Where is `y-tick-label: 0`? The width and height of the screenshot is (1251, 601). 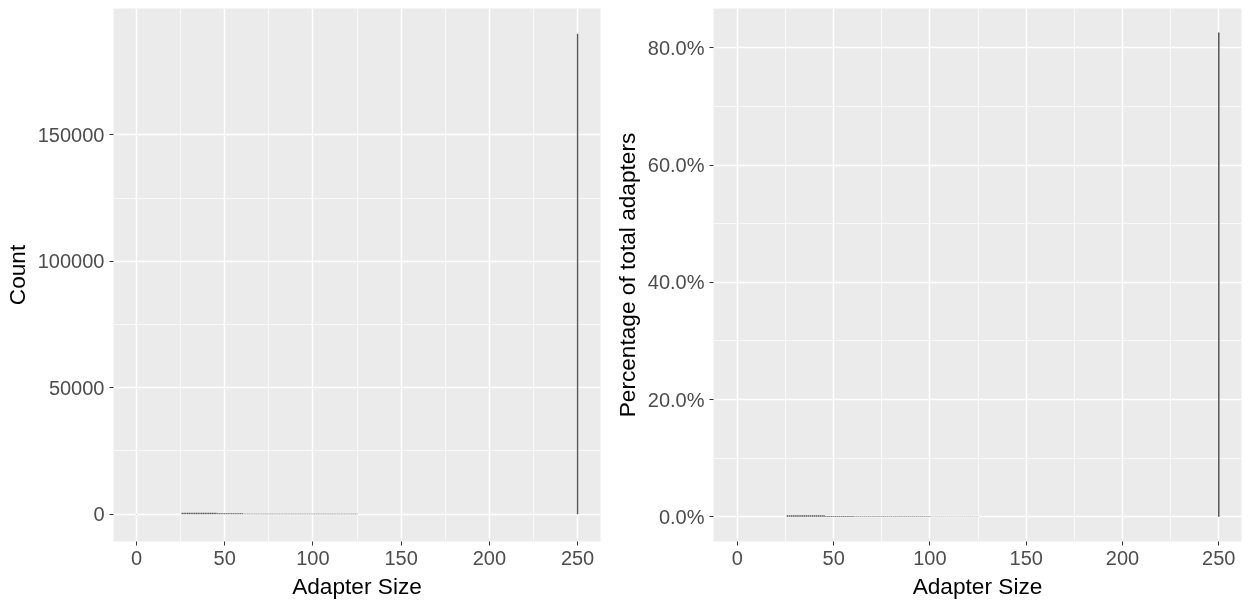 y-tick-label: 0 is located at coordinates (99, 514).